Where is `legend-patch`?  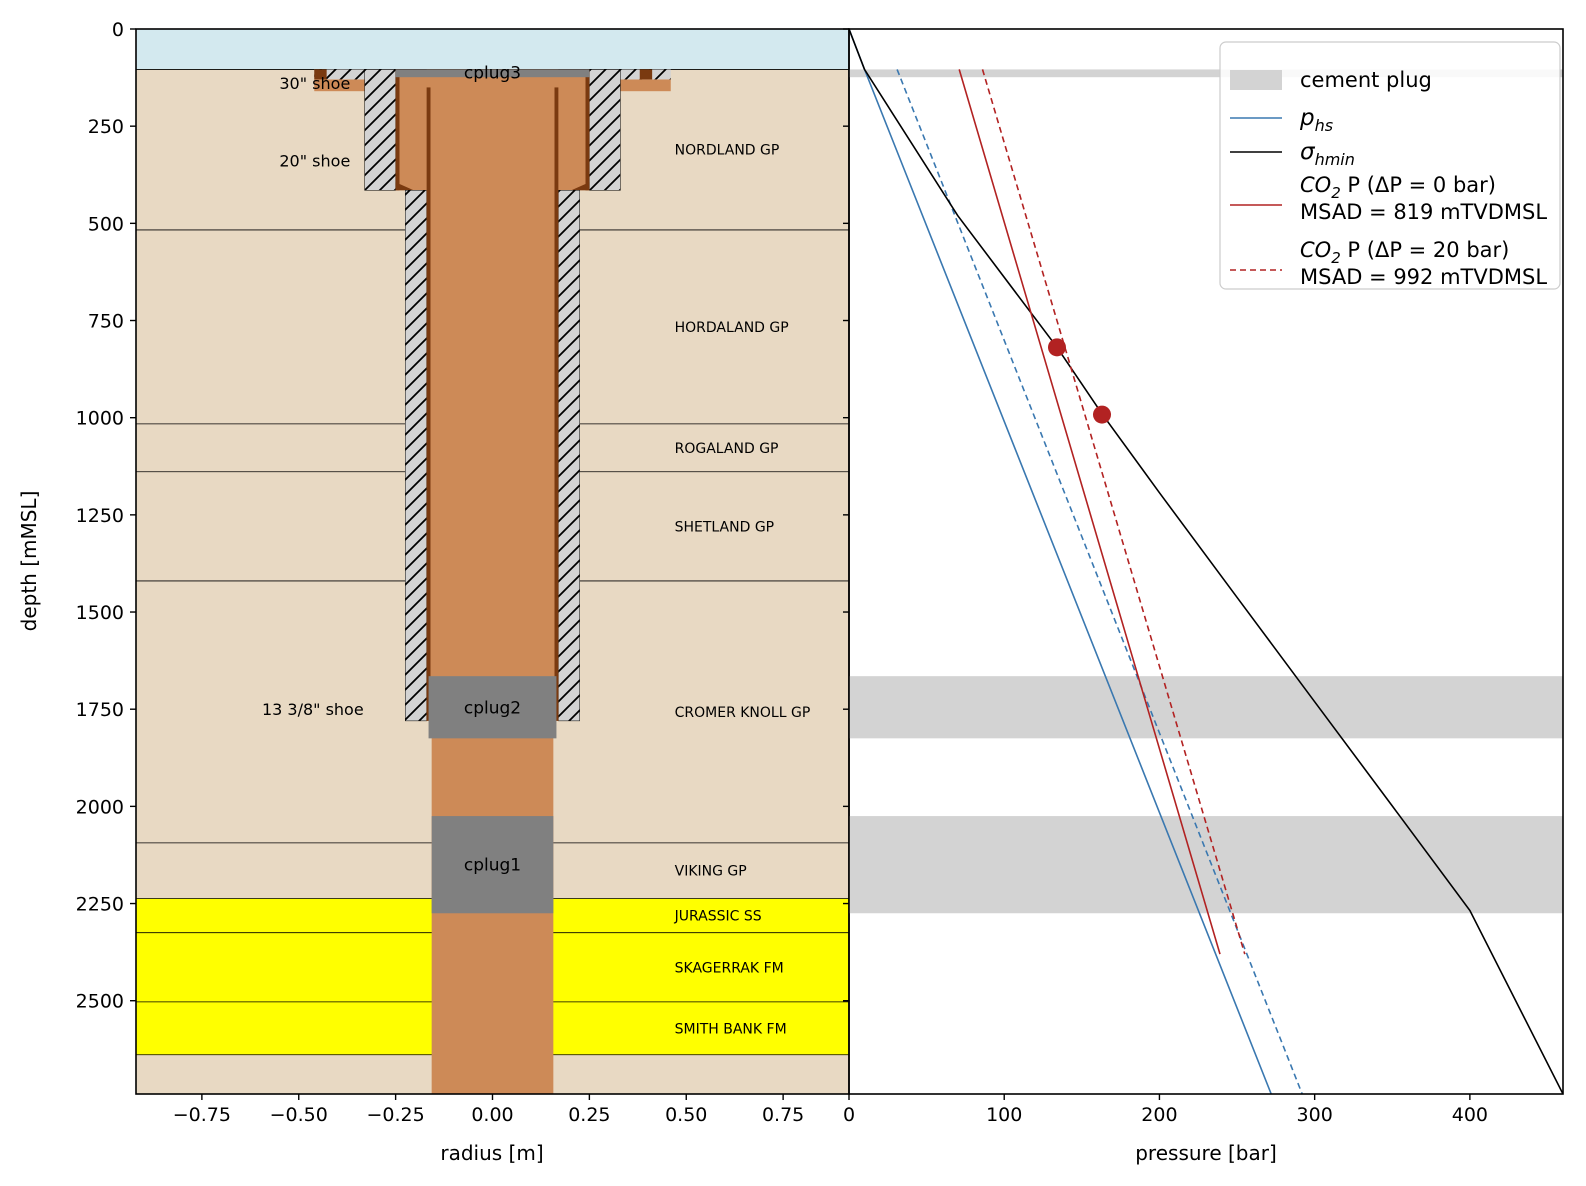
legend-patch is located at coordinates (1256, 80).